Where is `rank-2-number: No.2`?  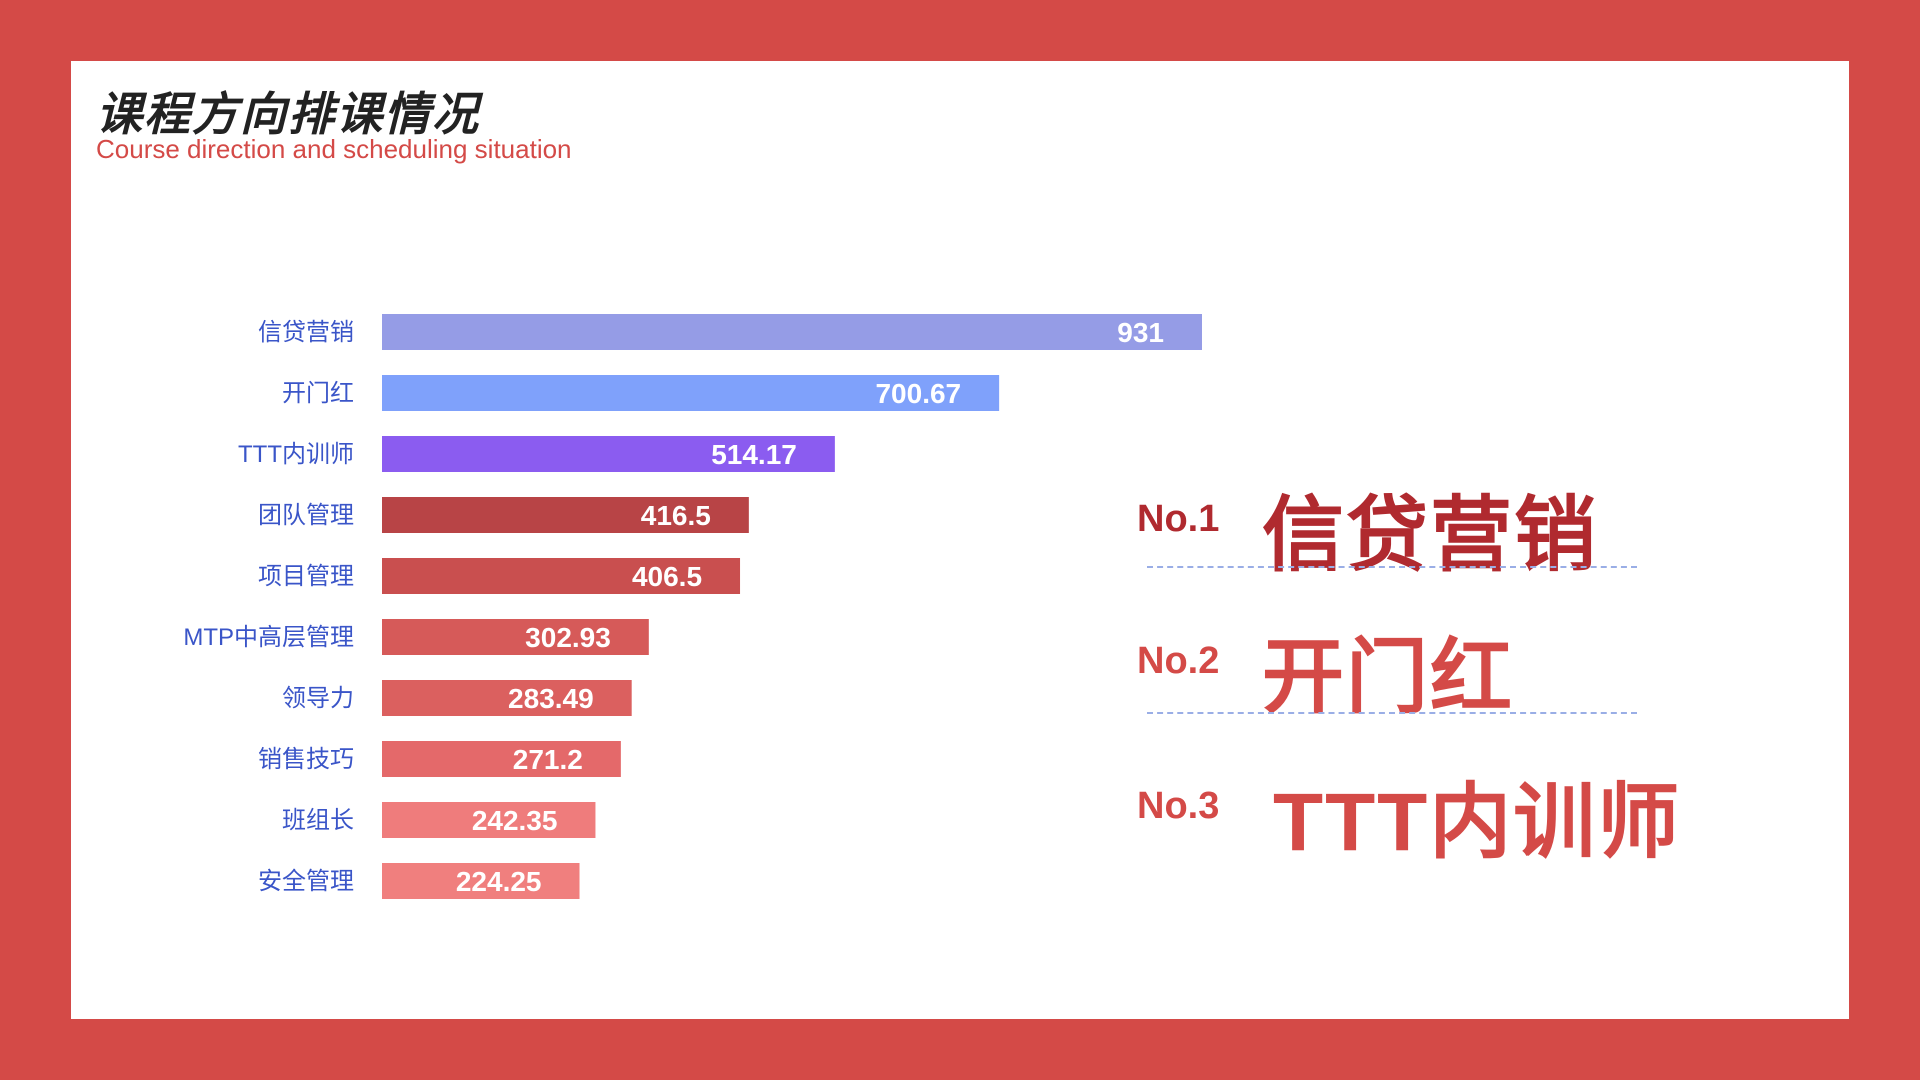 rank-2-number: No.2 is located at coordinates (1178, 661).